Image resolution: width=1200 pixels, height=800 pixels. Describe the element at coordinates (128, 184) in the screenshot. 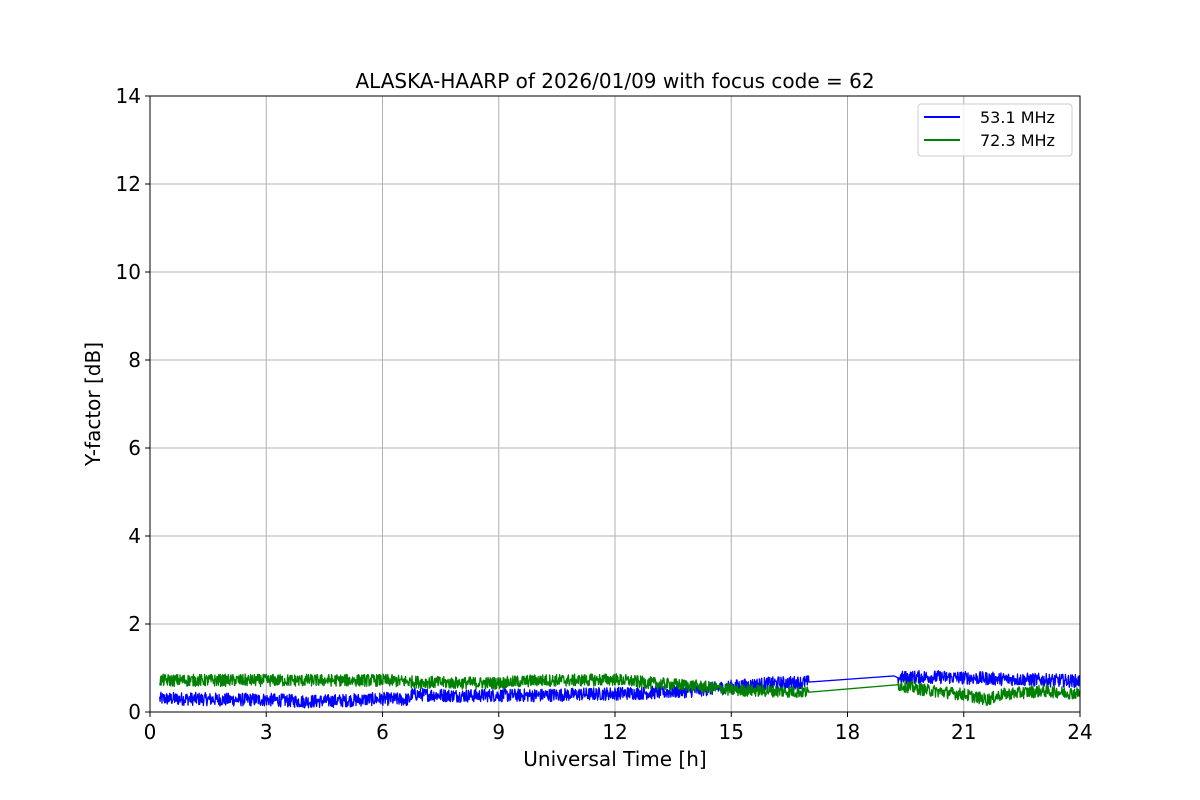

I see `y-tick-label: 12` at that location.